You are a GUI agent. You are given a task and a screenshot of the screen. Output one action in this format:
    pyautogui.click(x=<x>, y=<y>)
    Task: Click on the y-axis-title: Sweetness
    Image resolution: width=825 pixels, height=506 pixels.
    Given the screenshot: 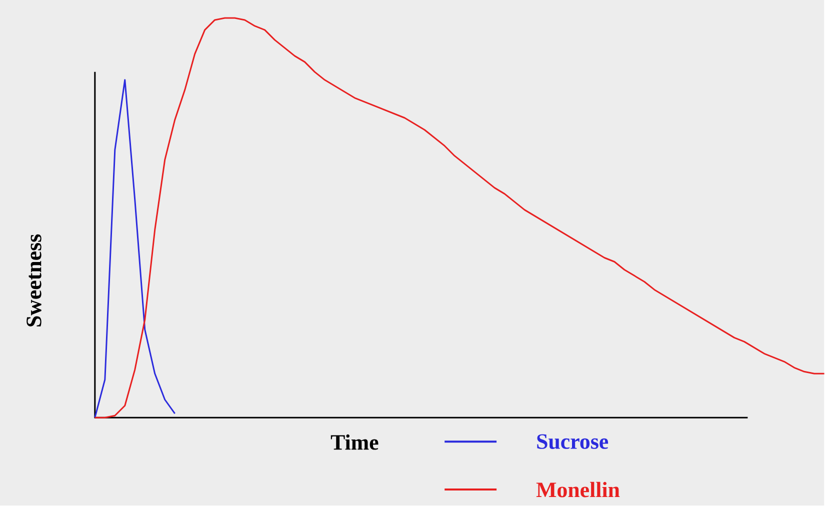 What is the action you would take?
    pyautogui.click(x=34, y=280)
    